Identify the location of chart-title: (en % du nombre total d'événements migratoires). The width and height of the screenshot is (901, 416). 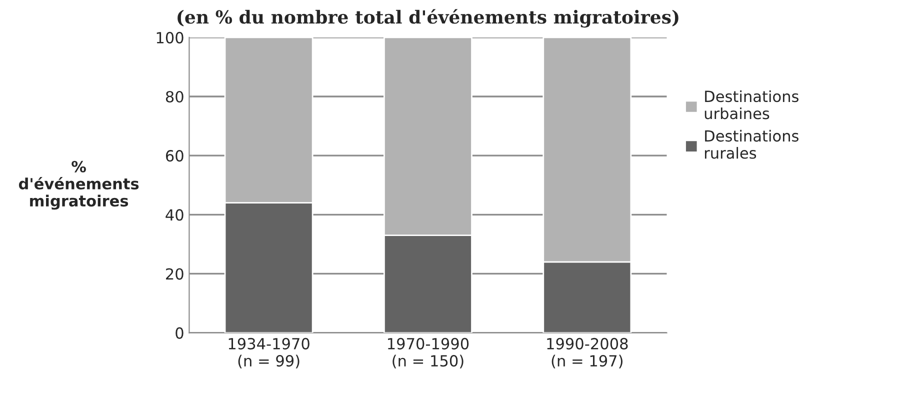
(428, 18).